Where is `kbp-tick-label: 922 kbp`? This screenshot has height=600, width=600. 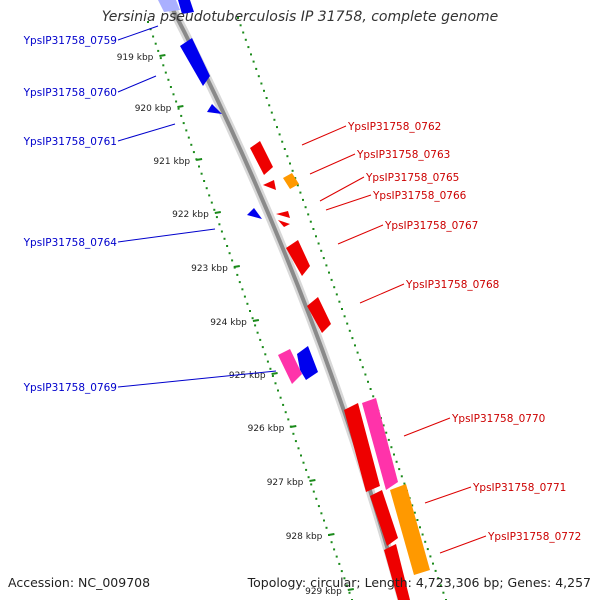
kbp-tick-label: 922 kbp is located at coordinates (190, 215).